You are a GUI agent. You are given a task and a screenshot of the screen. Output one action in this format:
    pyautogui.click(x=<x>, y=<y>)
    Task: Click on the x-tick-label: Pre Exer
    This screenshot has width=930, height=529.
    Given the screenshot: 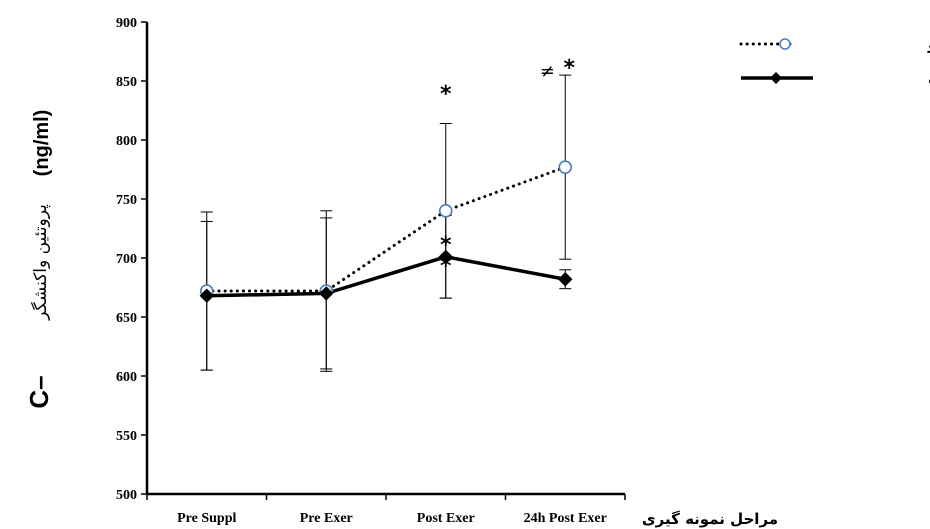 What is the action you would take?
    pyautogui.click(x=326, y=518)
    